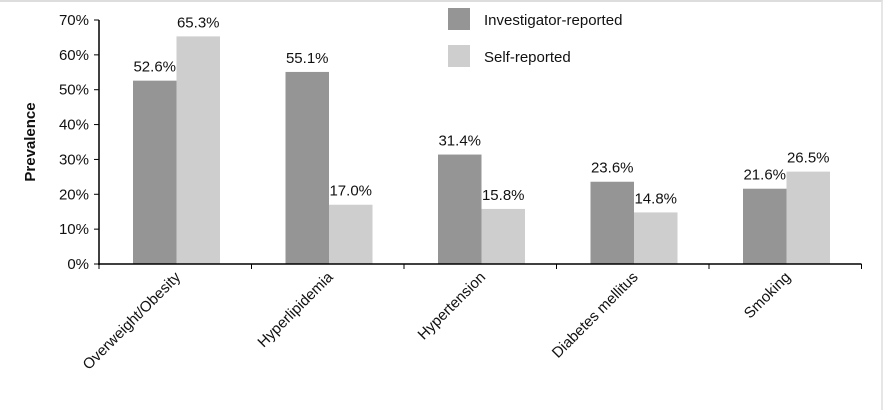 Image resolution: width=883 pixels, height=410 pixels. Describe the element at coordinates (74, 55) in the screenshot. I see `y-tick-label: 60%` at that location.